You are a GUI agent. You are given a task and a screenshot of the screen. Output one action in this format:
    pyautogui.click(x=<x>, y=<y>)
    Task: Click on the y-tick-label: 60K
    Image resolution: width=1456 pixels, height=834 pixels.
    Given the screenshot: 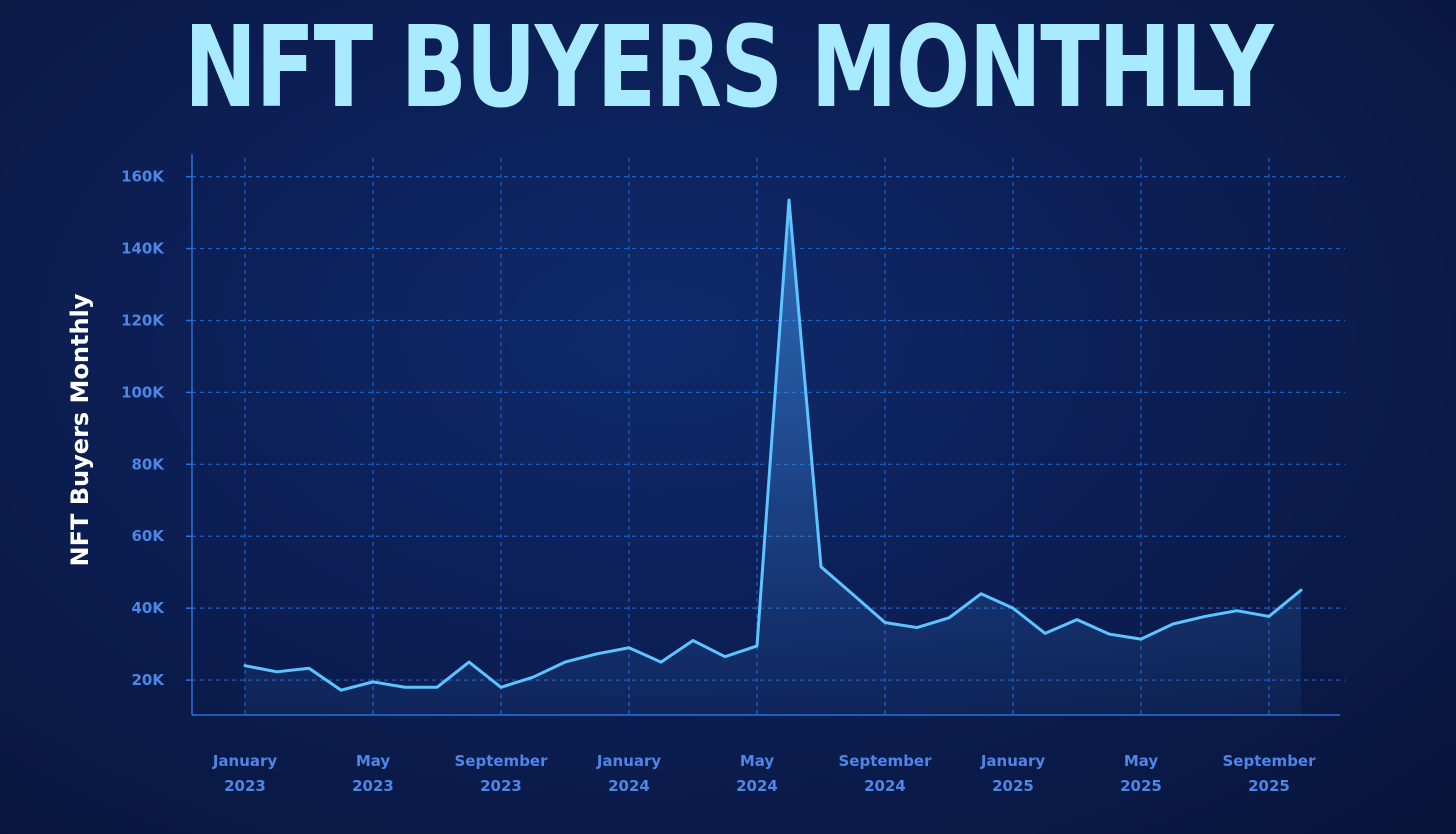 What is the action you would take?
    pyautogui.click(x=149, y=536)
    